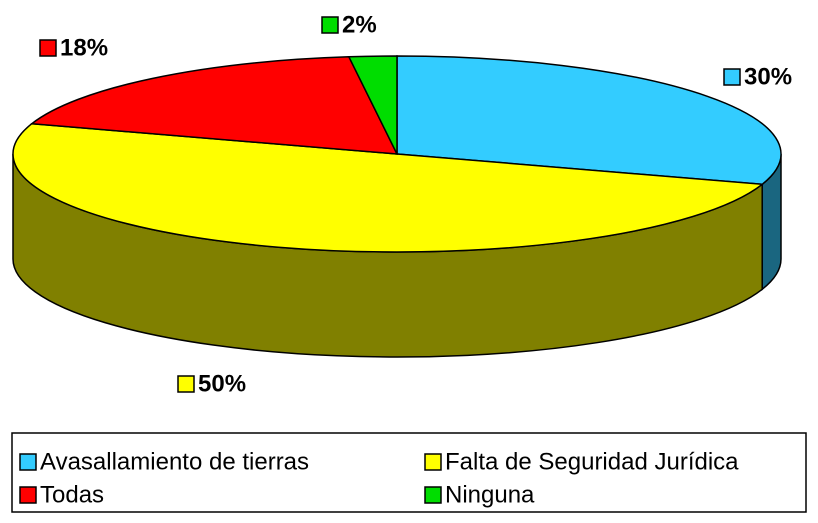 The height and width of the screenshot is (523, 818). What do you see at coordinates (222, 383) in the screenshot?
I see `value-label: 50%` at bounding box center [222, 383].